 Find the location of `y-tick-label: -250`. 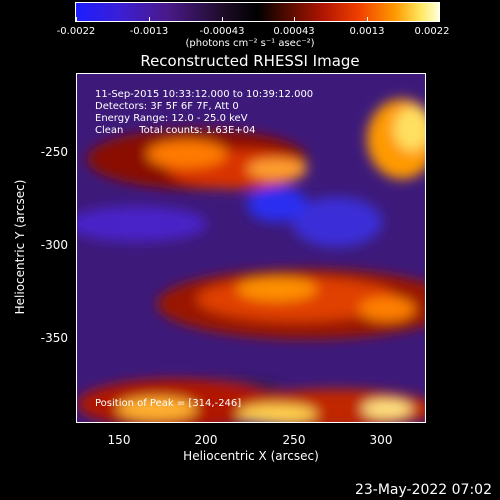

y-tick-label: -250 is located at coordinates (54, 152).